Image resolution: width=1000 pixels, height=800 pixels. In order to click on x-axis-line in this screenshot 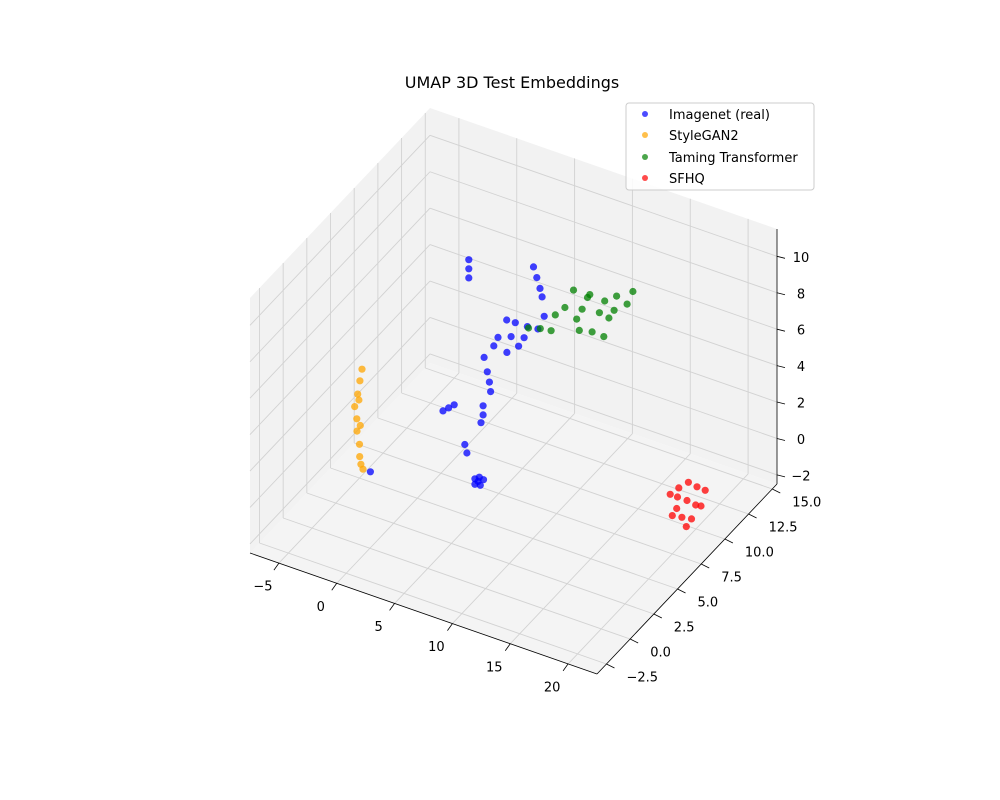, I will do `click(423, 613)`.